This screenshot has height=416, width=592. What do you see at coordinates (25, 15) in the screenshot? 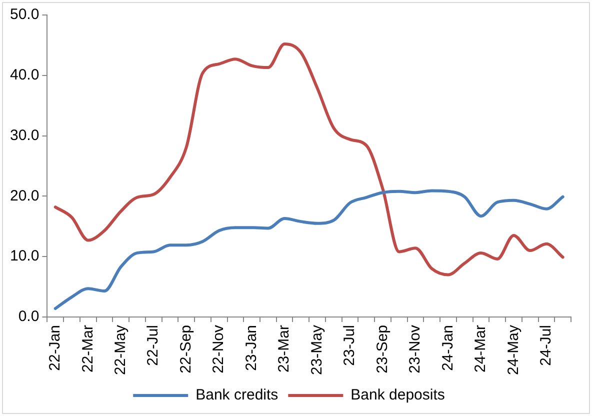
I see `y-tick-label: 50.0` at bounding box center [25, 15].